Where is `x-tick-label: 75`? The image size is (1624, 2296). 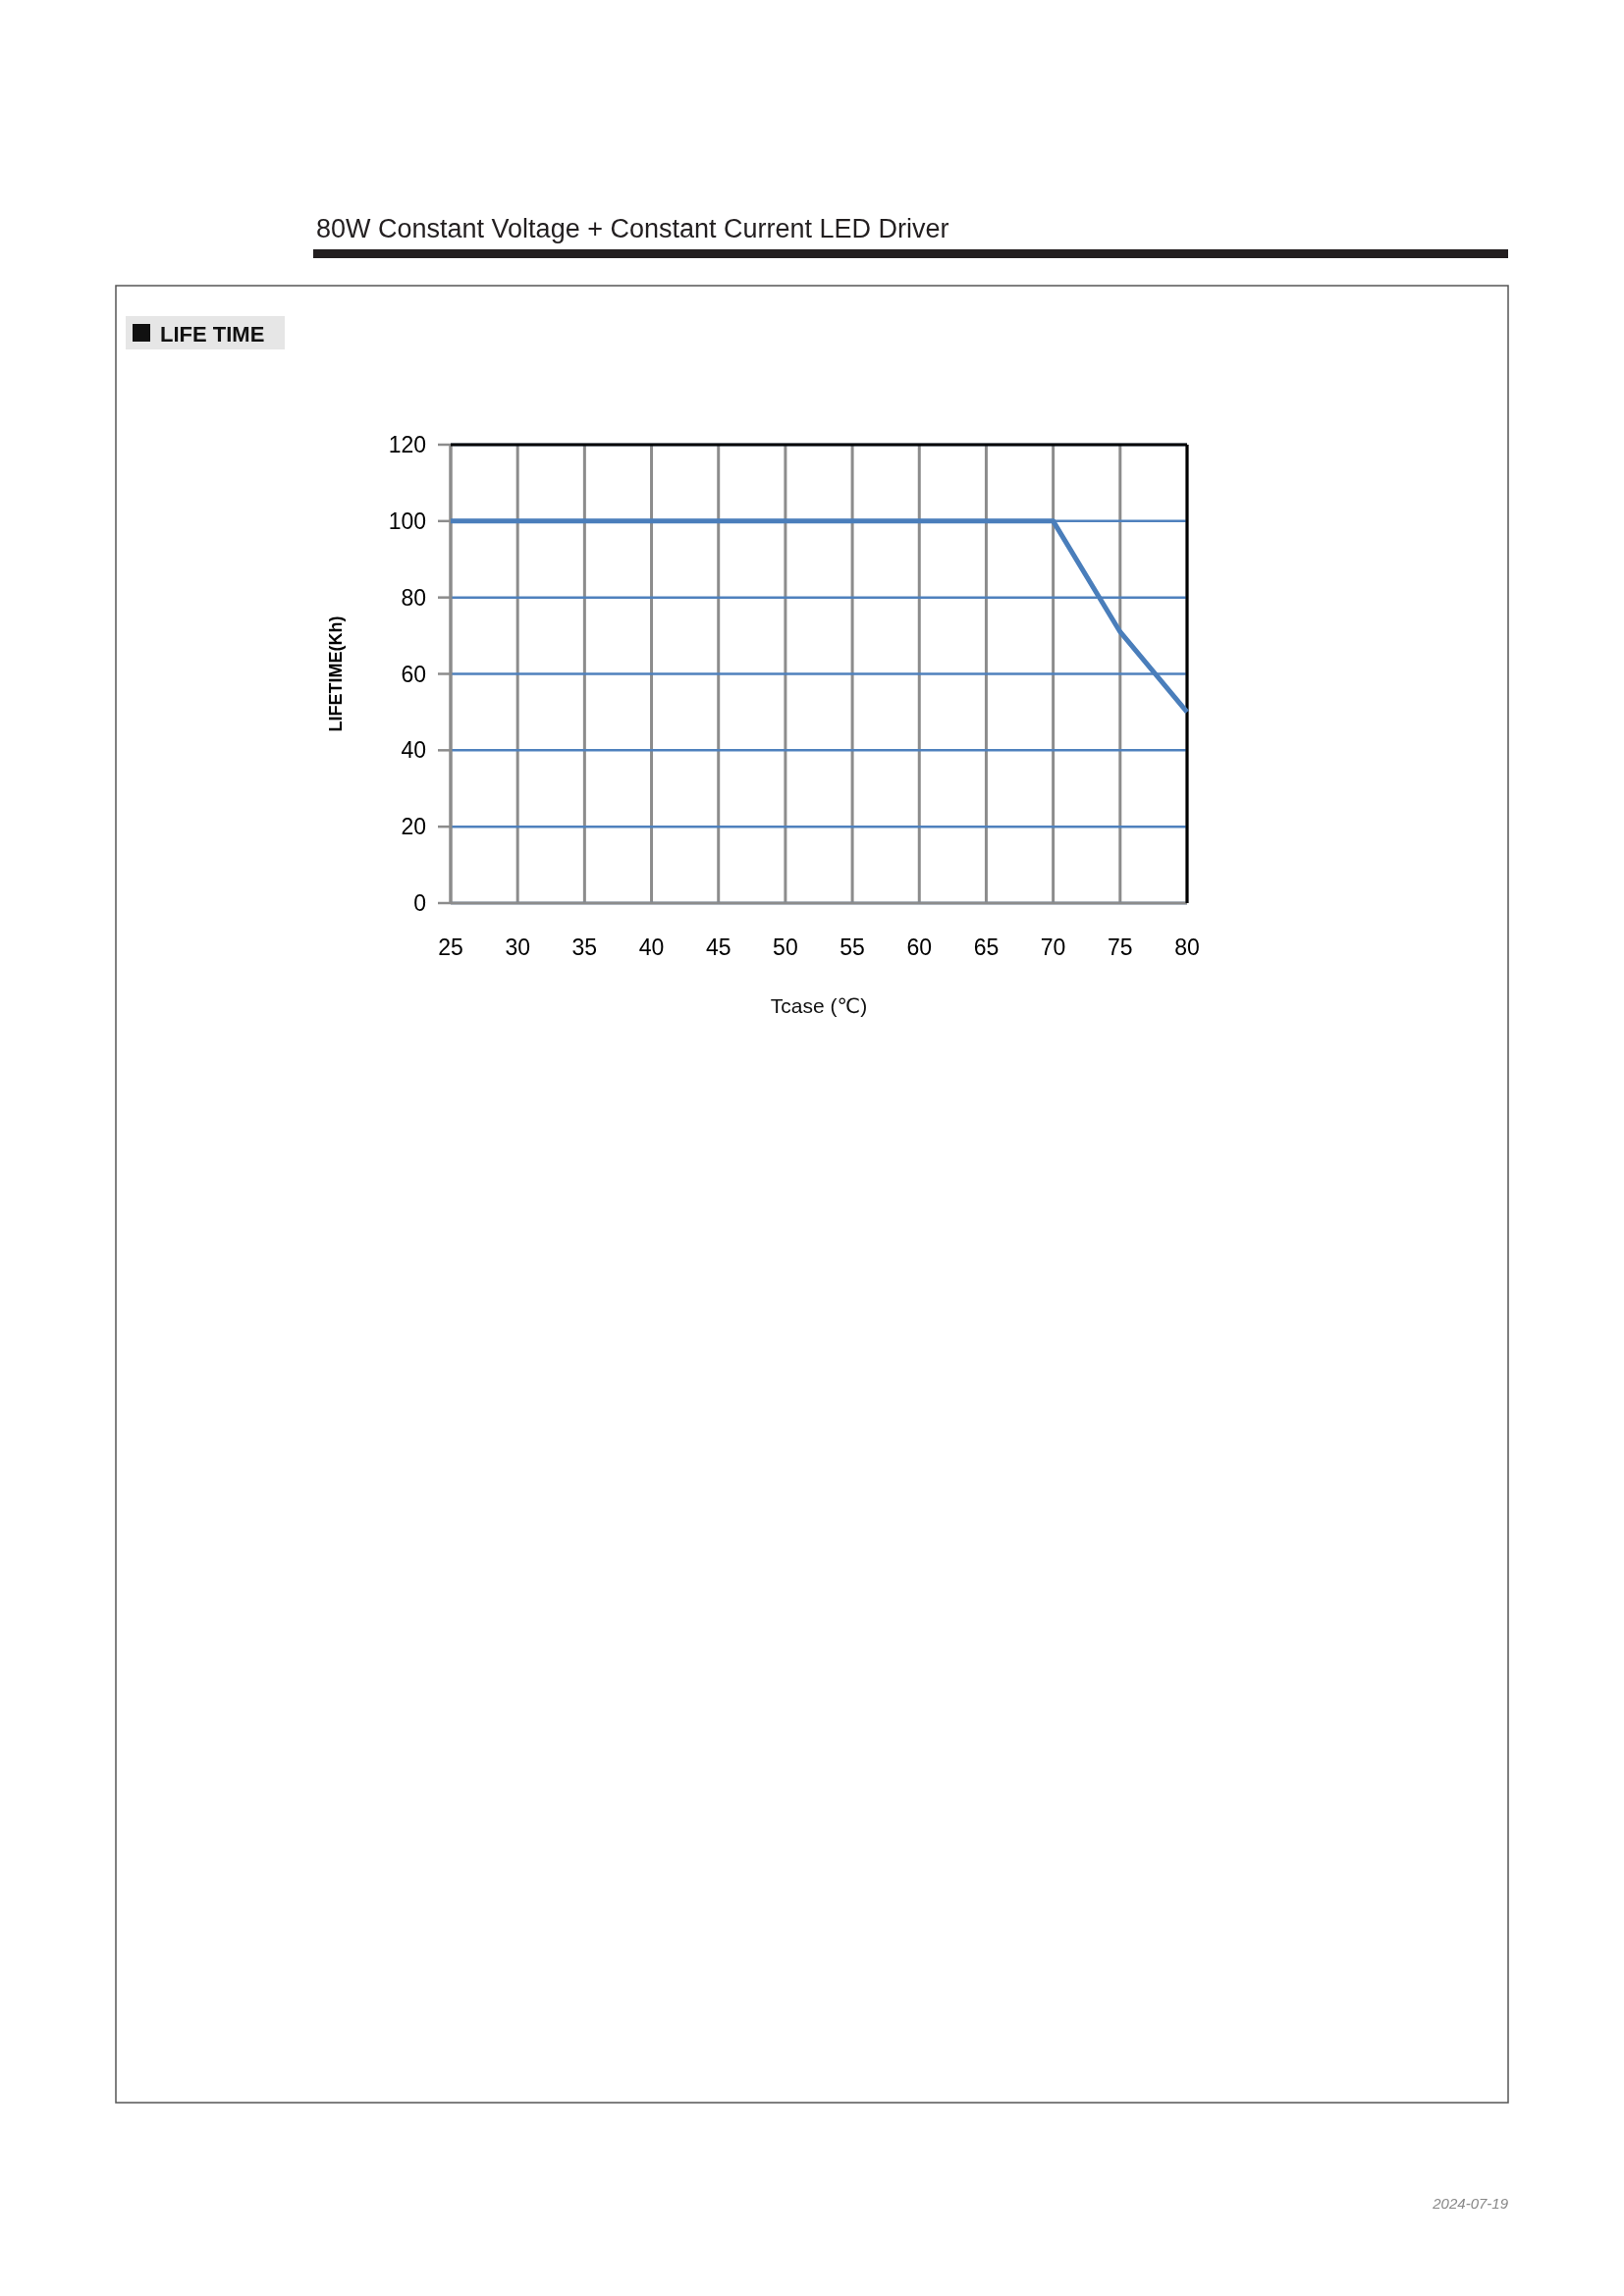
x-tick-label: 75 is located at coordinates (1120, 947).